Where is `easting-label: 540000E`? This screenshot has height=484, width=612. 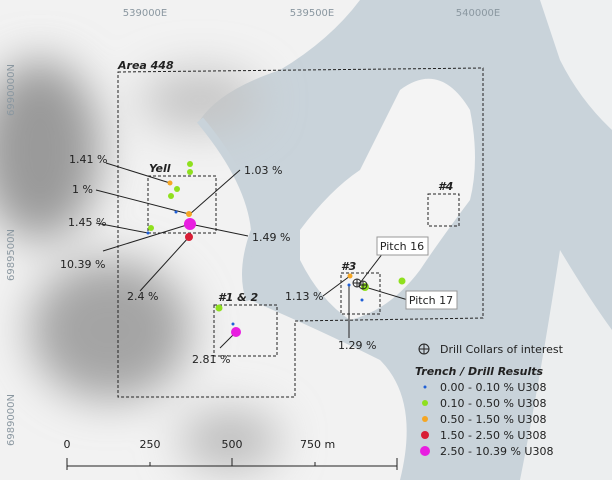
easting-label: 540000E is located at coordinates (478, 13).